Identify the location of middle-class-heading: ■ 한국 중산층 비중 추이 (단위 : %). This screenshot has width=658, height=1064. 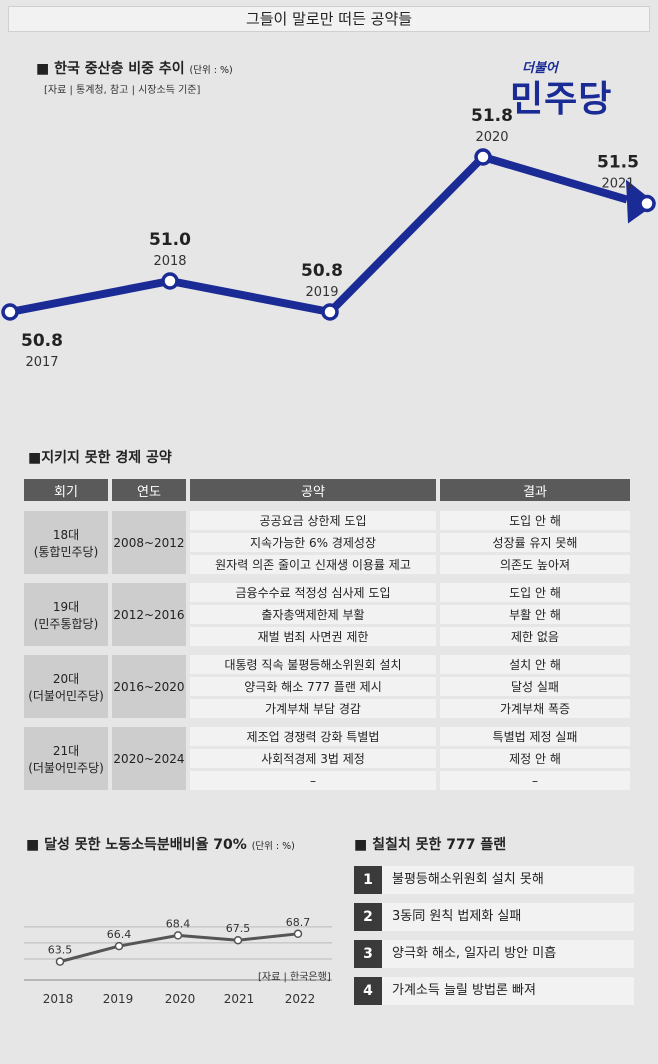
(134, 69).